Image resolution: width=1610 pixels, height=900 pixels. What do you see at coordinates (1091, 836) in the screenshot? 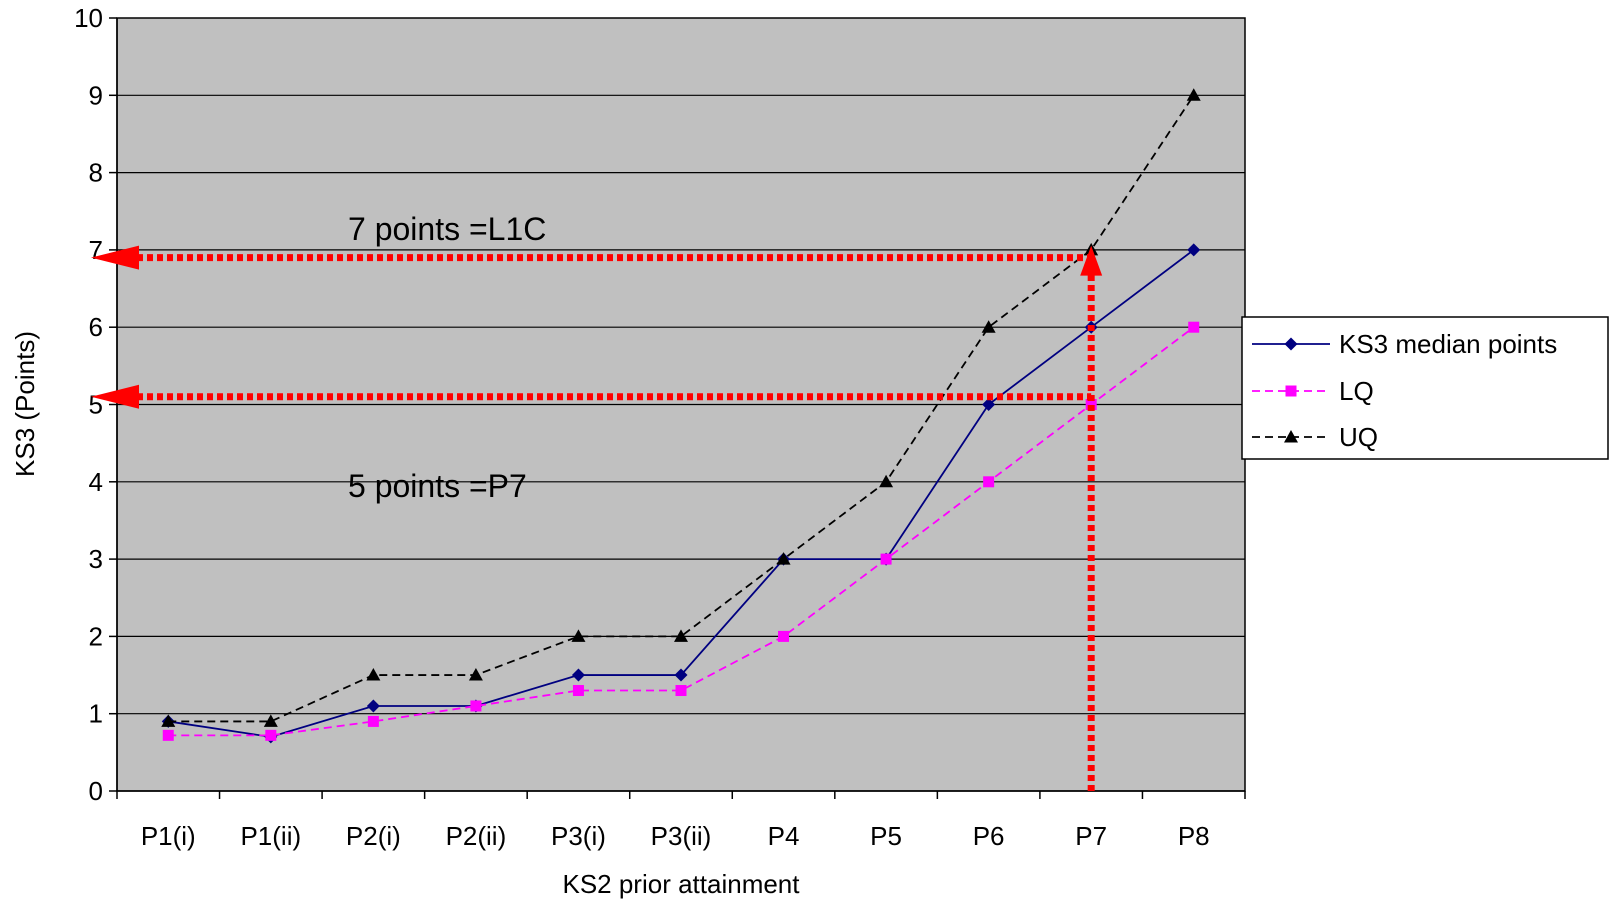
I see `x-tick-label-9: P7` at bounding box center [1091, 836].